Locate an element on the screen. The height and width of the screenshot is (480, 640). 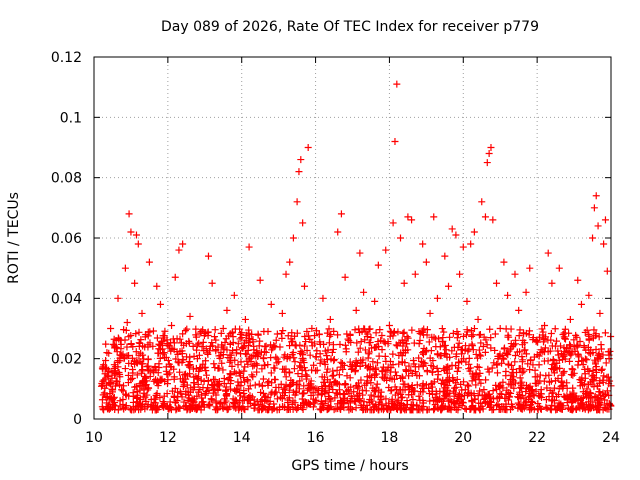
x-tick-label: 24 is located at coordinates (611, 438).